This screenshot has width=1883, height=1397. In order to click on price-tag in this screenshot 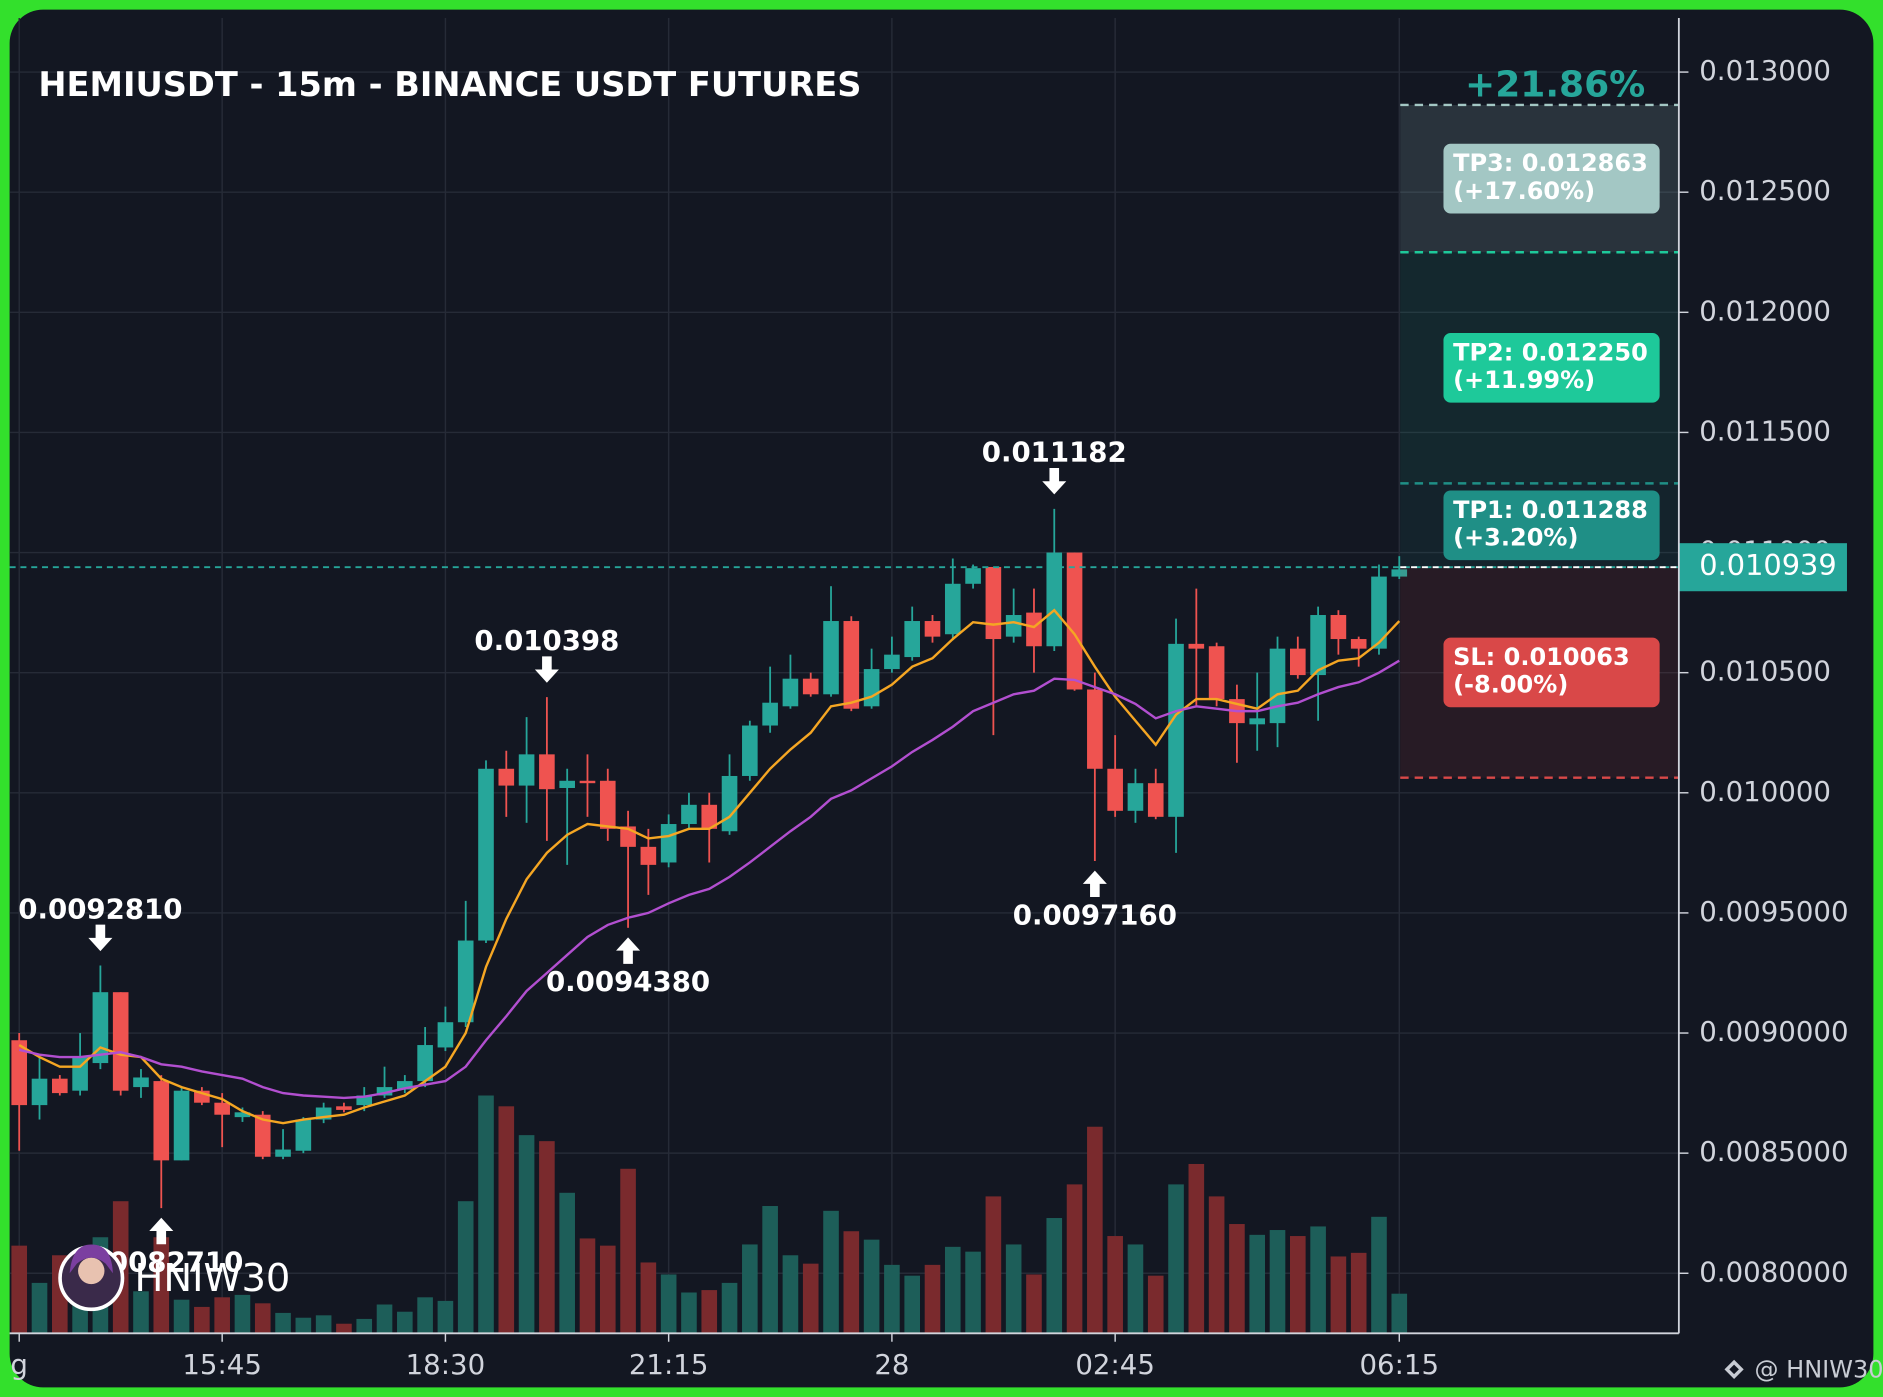, I will do `click(1762, 567)`.